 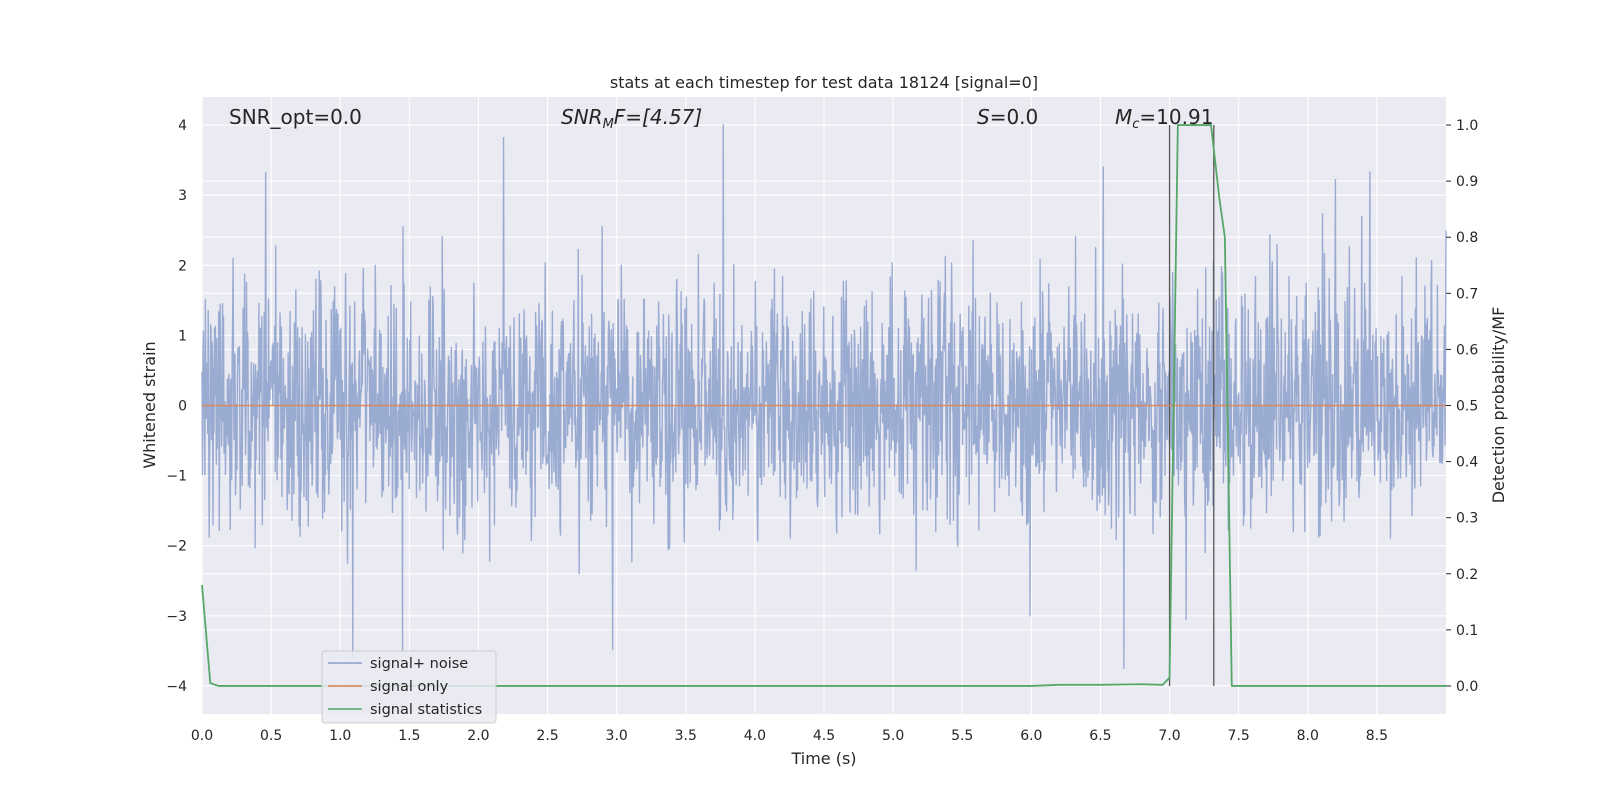 What do you see at coordinates (1135, 124) in the screenshot?
I see `annotation-mc-sub: c` at bounding box center [1135, 124].